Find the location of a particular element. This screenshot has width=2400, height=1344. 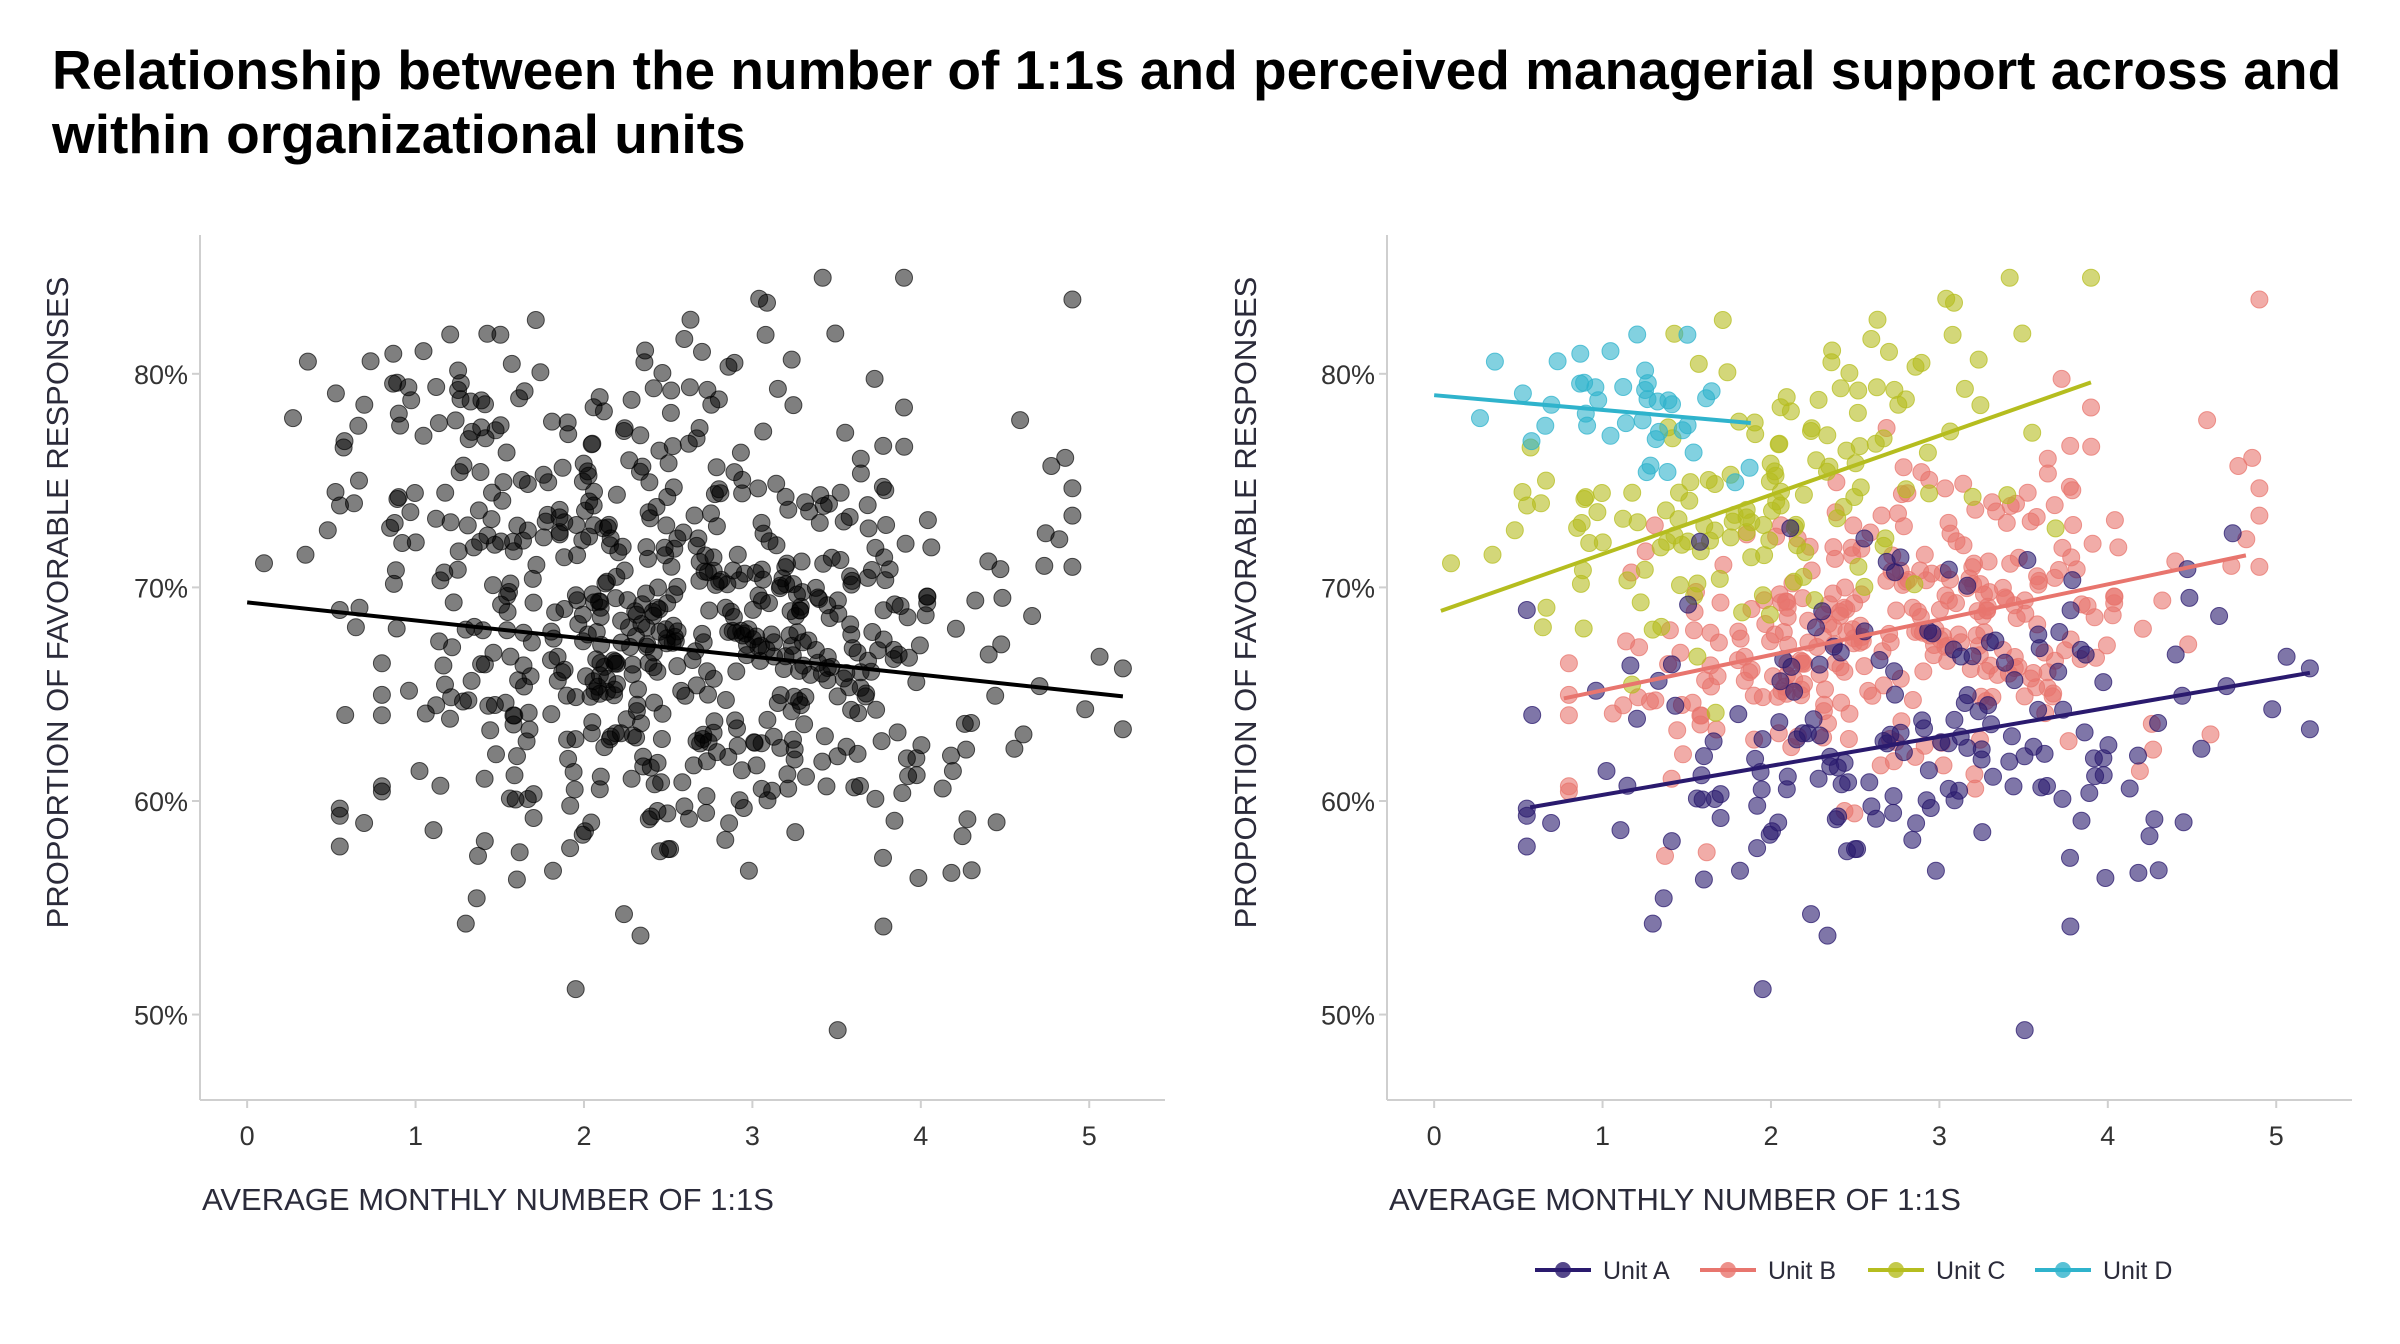

x-axis-title: AVERAGE MONTHLY NUMBER OF 1:1S is located at coordinates (1675, 1199).